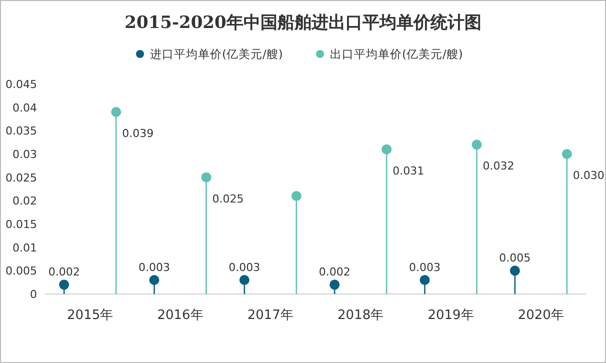  Describe the element at coordinates (24, 201) in the screenshot. I see `y-tick-label: 0.02` at that location.